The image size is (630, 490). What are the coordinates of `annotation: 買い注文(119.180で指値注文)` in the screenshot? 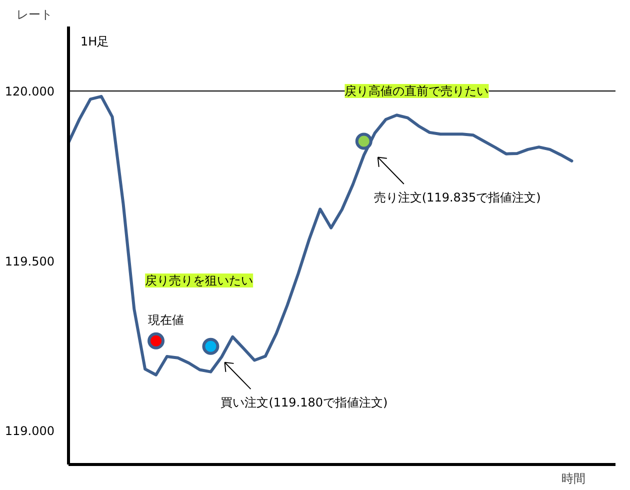 It's located at (304, 402).